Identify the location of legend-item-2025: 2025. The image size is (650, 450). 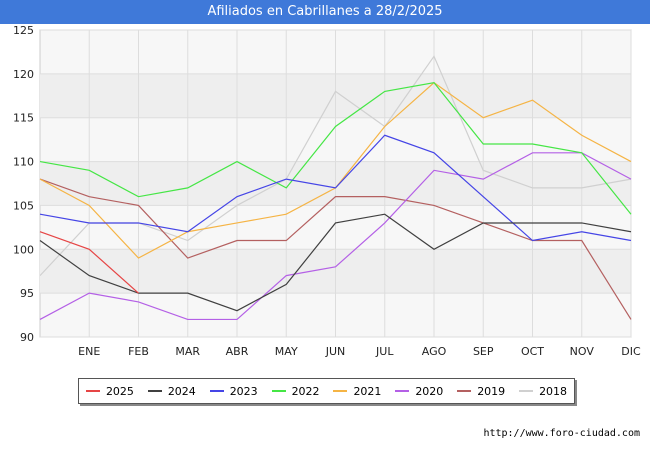
(109, 391).